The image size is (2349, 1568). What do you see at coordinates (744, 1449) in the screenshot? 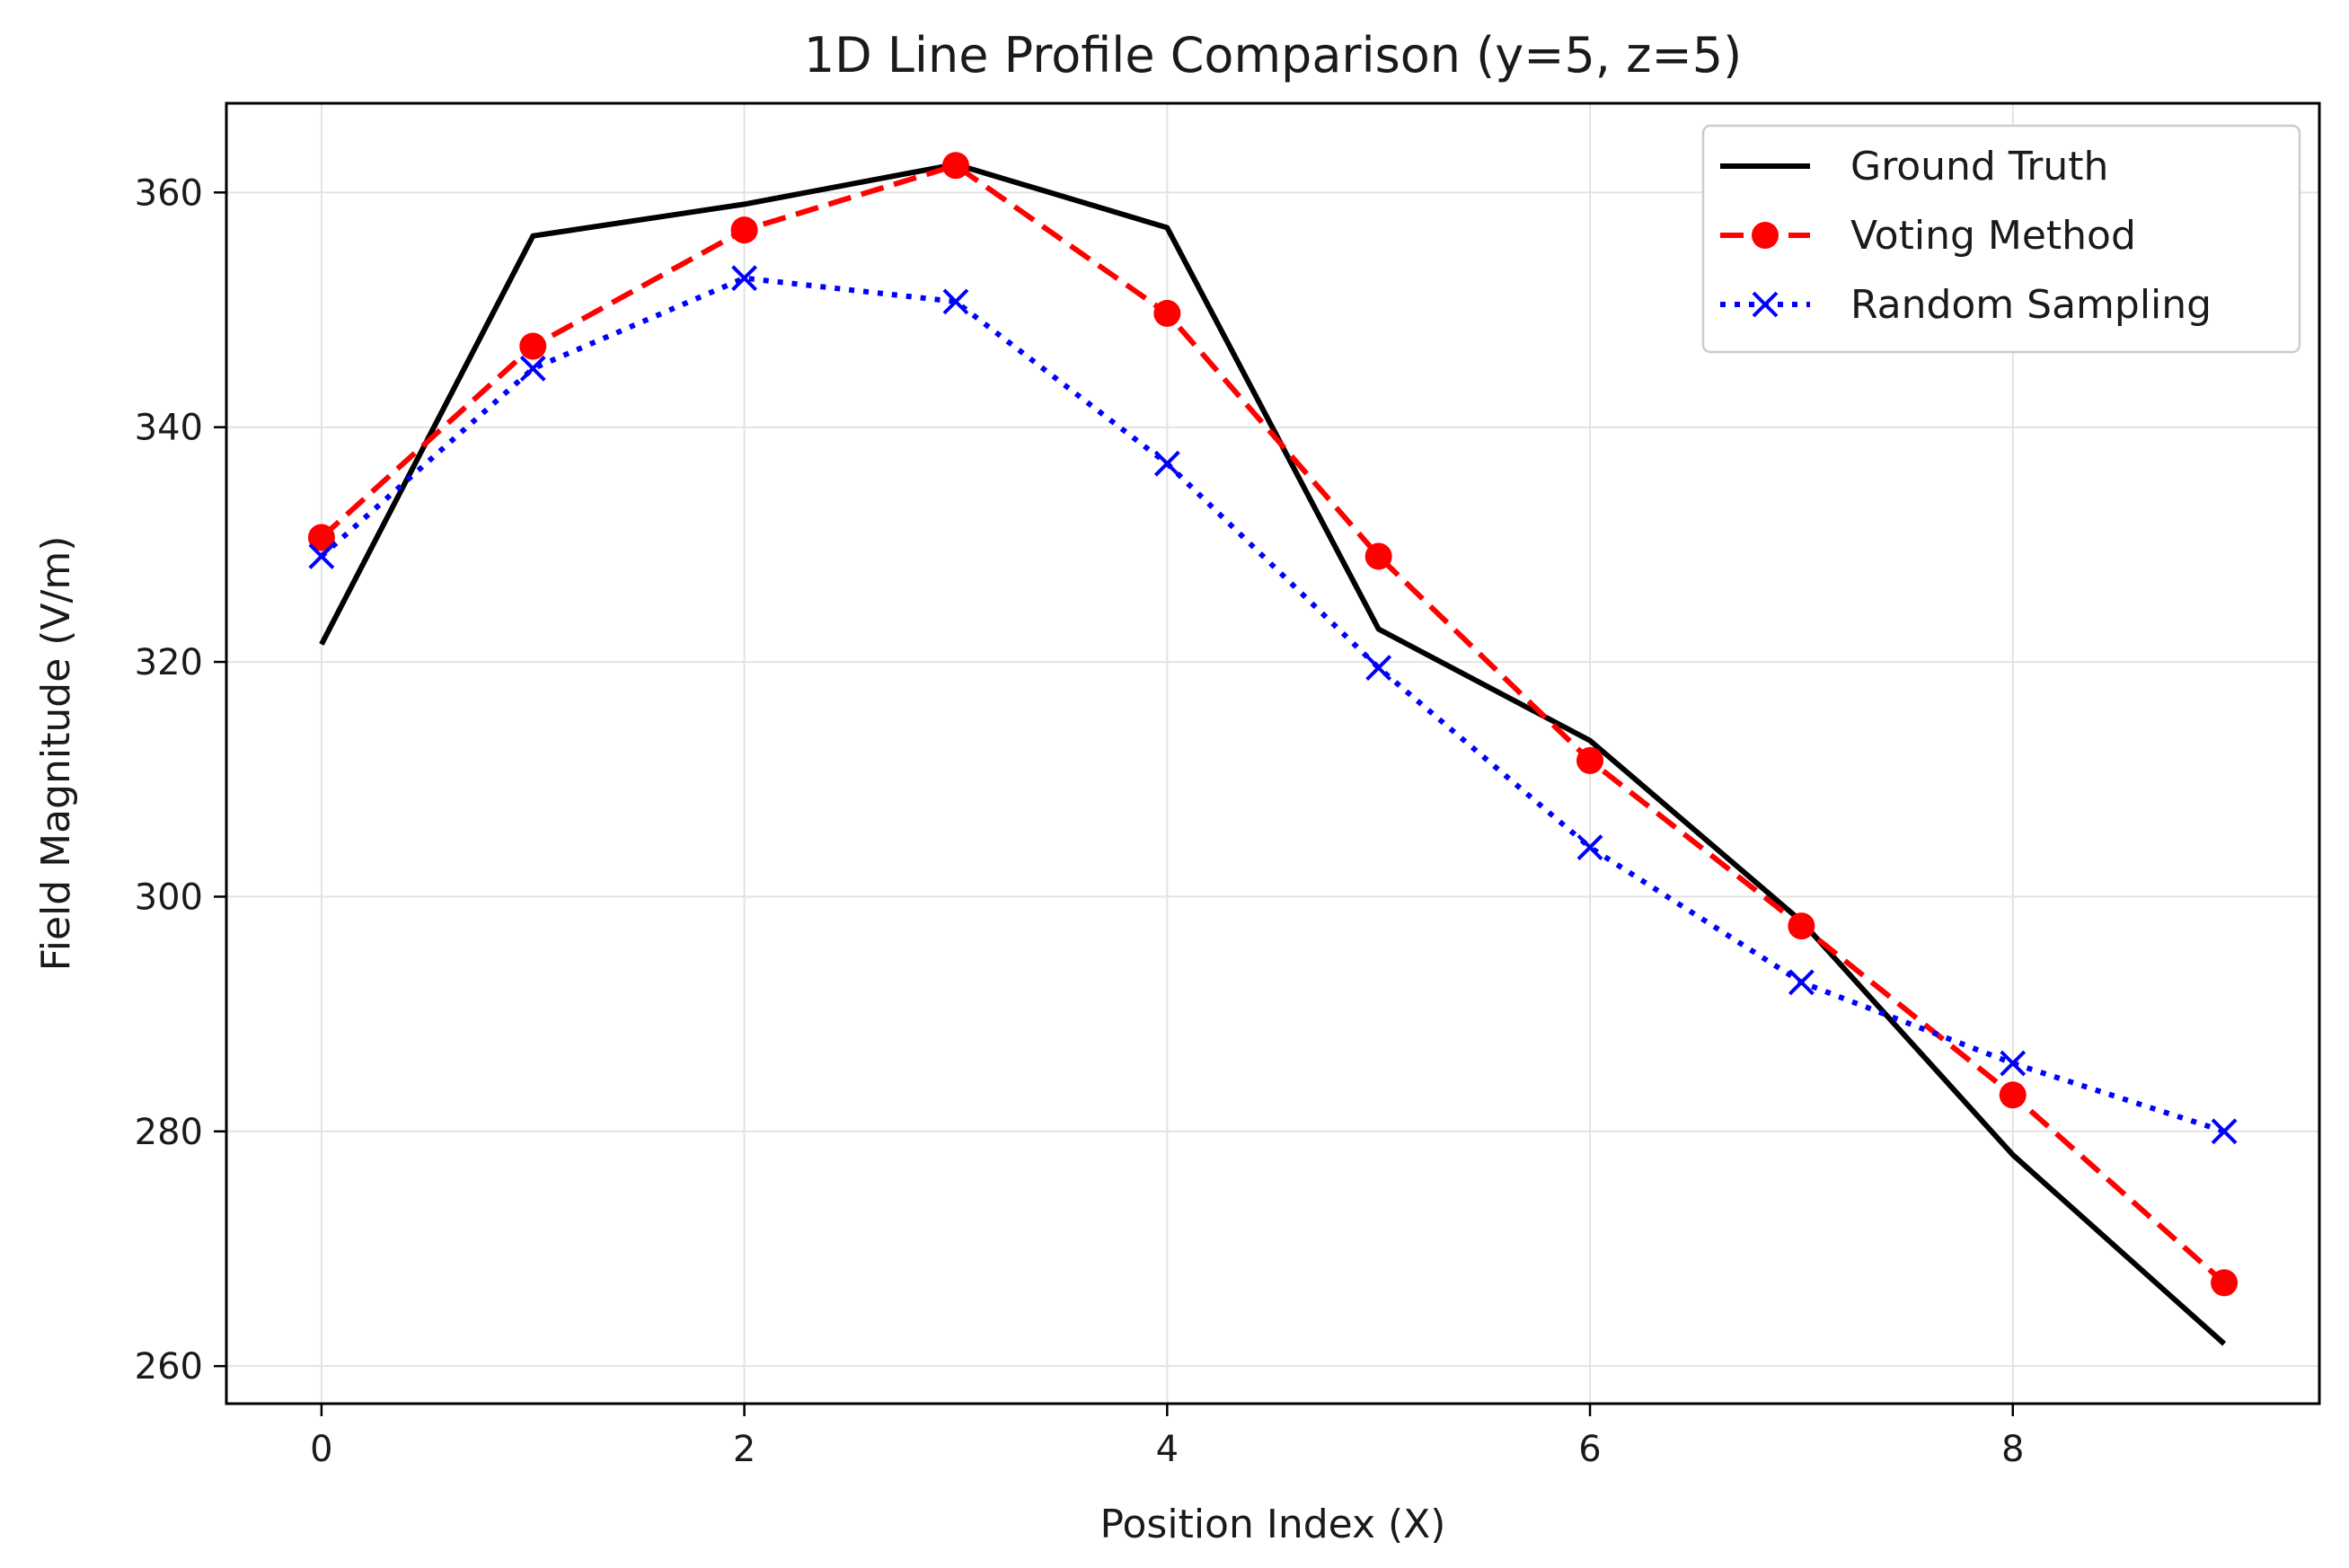
I see `x-tick-label: 2` at bounding box center [744, 1449].